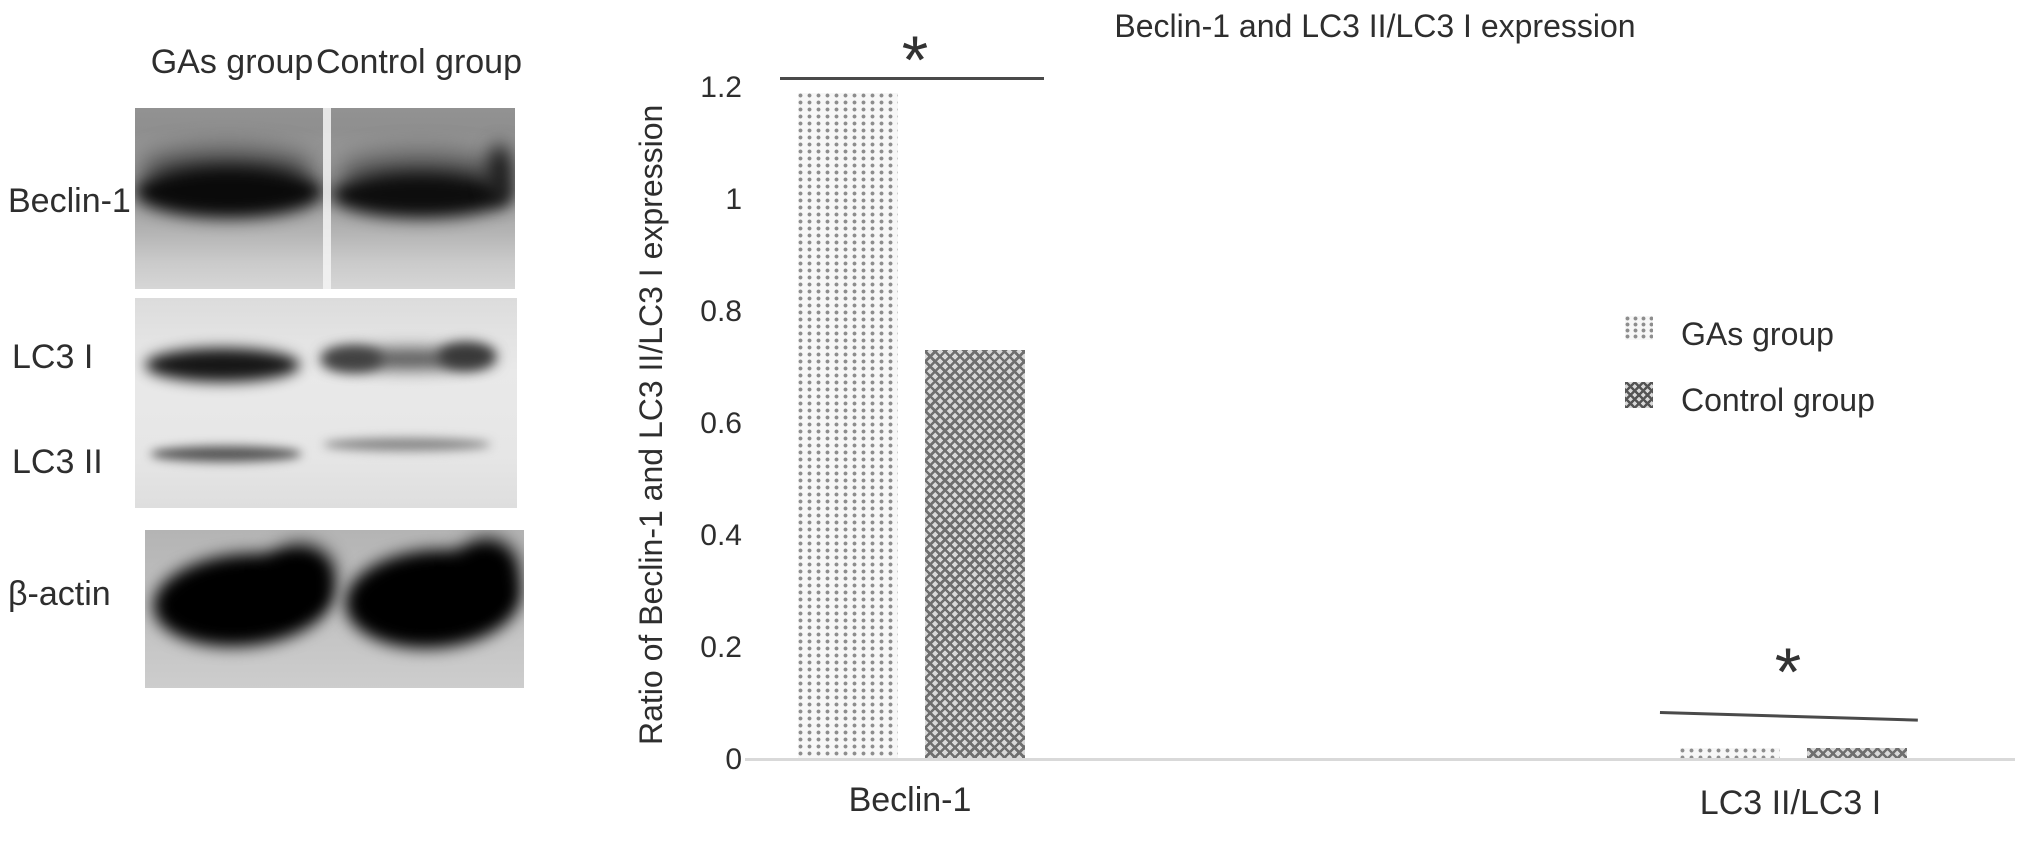  What do you see at coordinates (721, 647) in the screenshot?
I see `y-tick-label: 0.2` at bounding box center [721, 647].